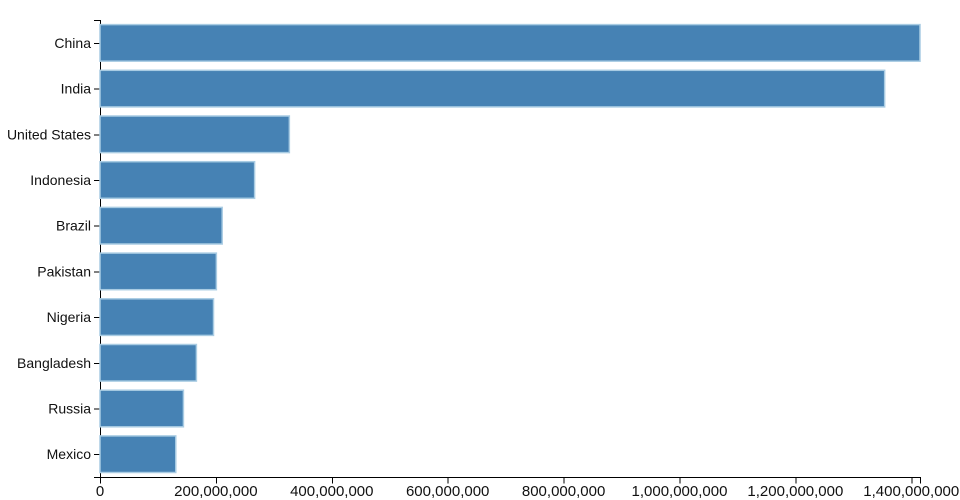  Describe the element at coordinates (177, 180) in the screenshot. I see `bar-indonesia` at that location.